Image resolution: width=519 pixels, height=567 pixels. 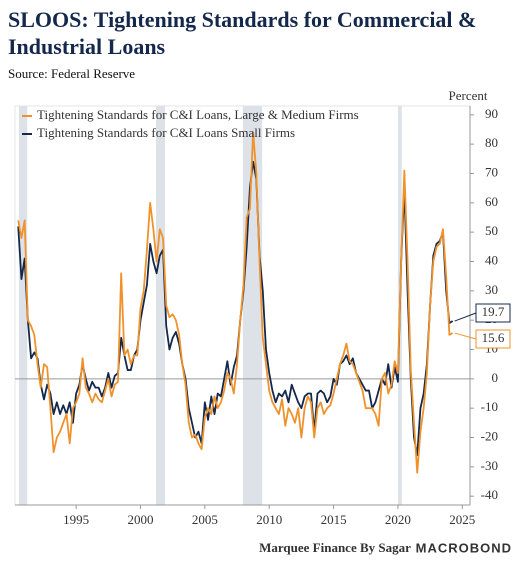 I want to click on x-tick-label: 2005, so click(x=205, y=519).